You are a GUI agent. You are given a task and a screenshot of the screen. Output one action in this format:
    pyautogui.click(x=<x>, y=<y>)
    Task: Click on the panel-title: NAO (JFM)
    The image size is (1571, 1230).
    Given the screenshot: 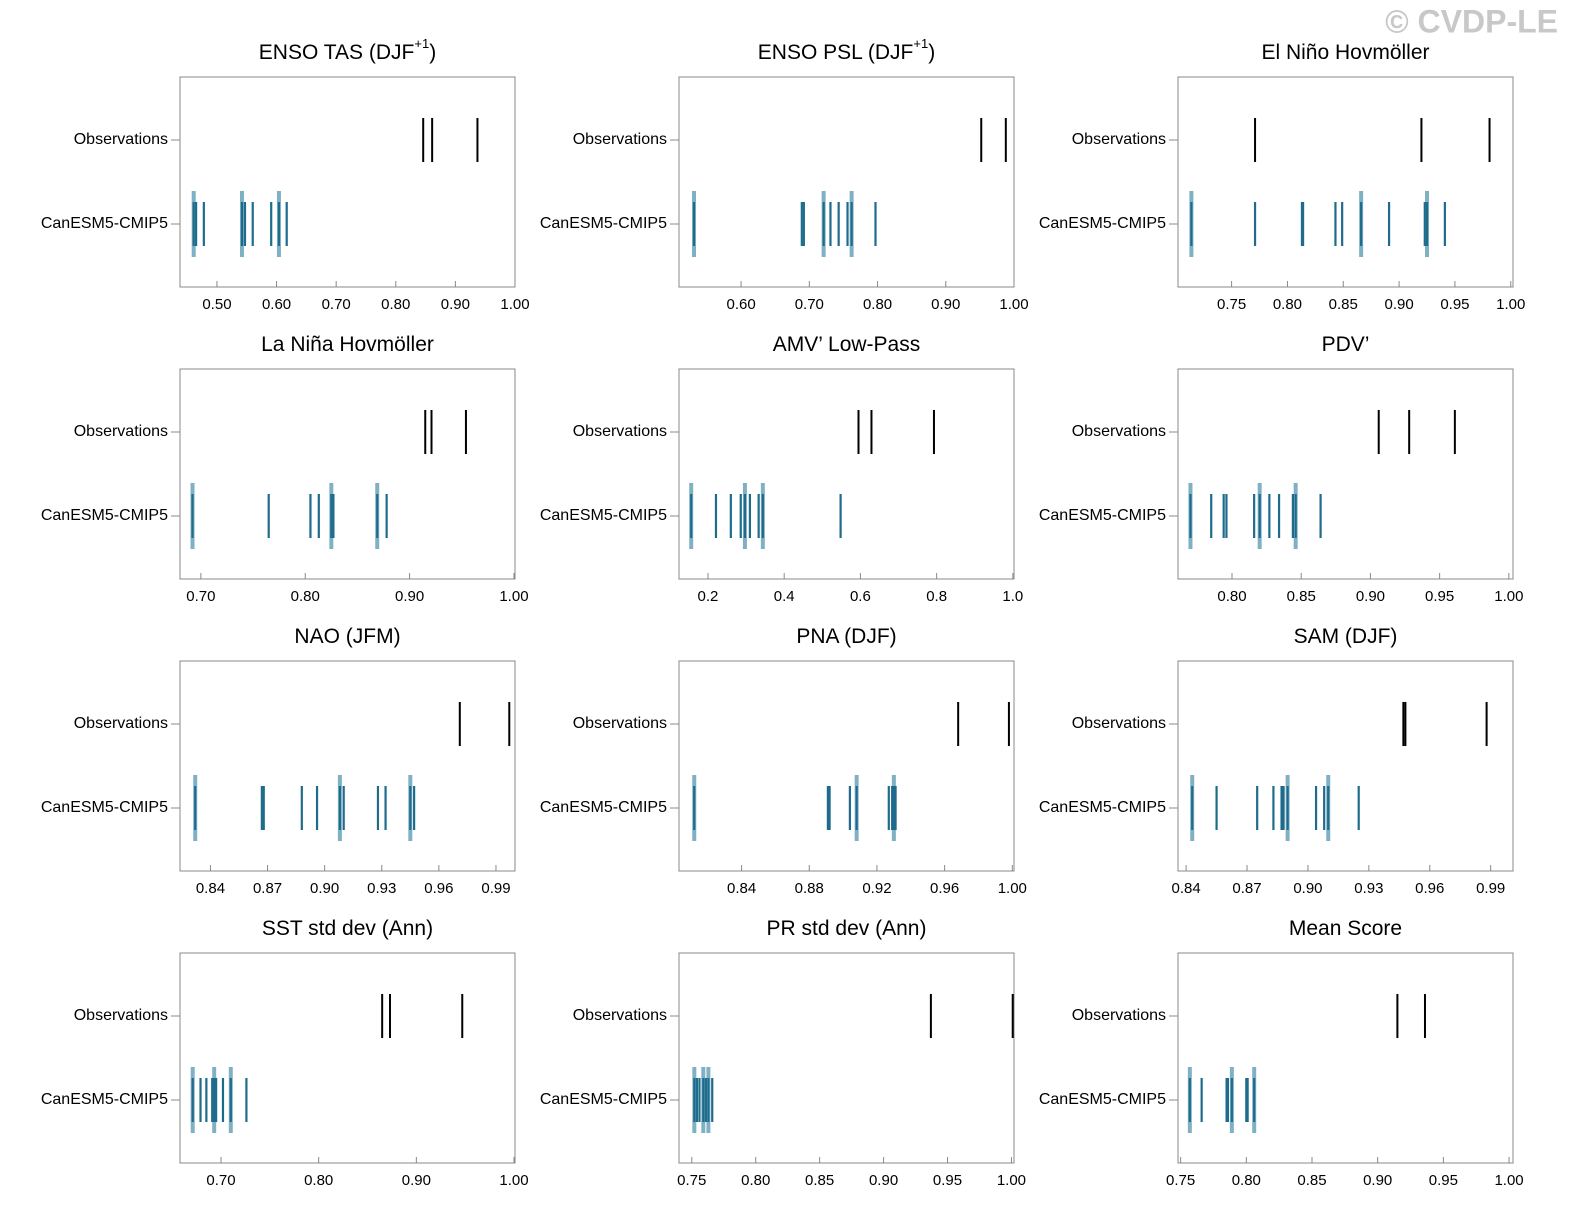 What is the action you would take?
    pyautogui.click(x=347, y=636)
    